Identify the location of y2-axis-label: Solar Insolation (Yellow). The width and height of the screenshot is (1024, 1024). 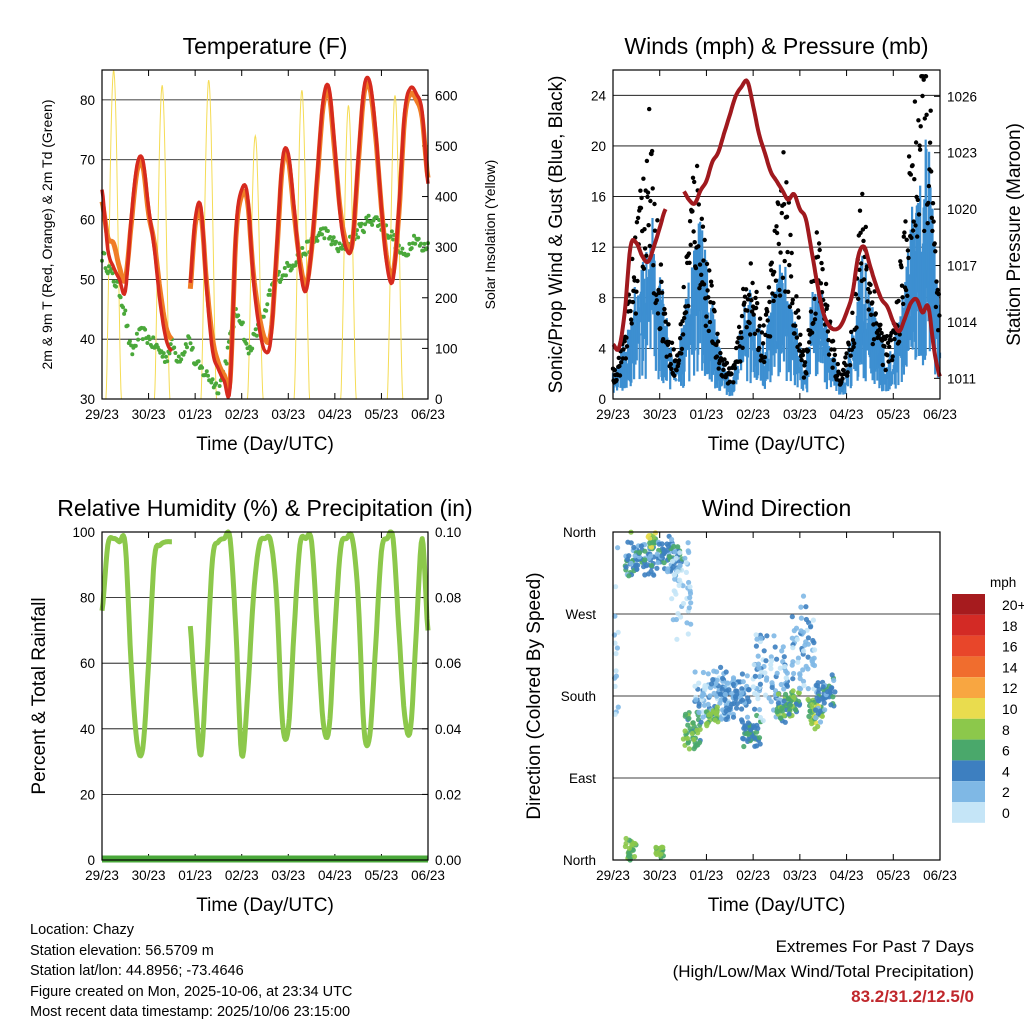
(490, 235).